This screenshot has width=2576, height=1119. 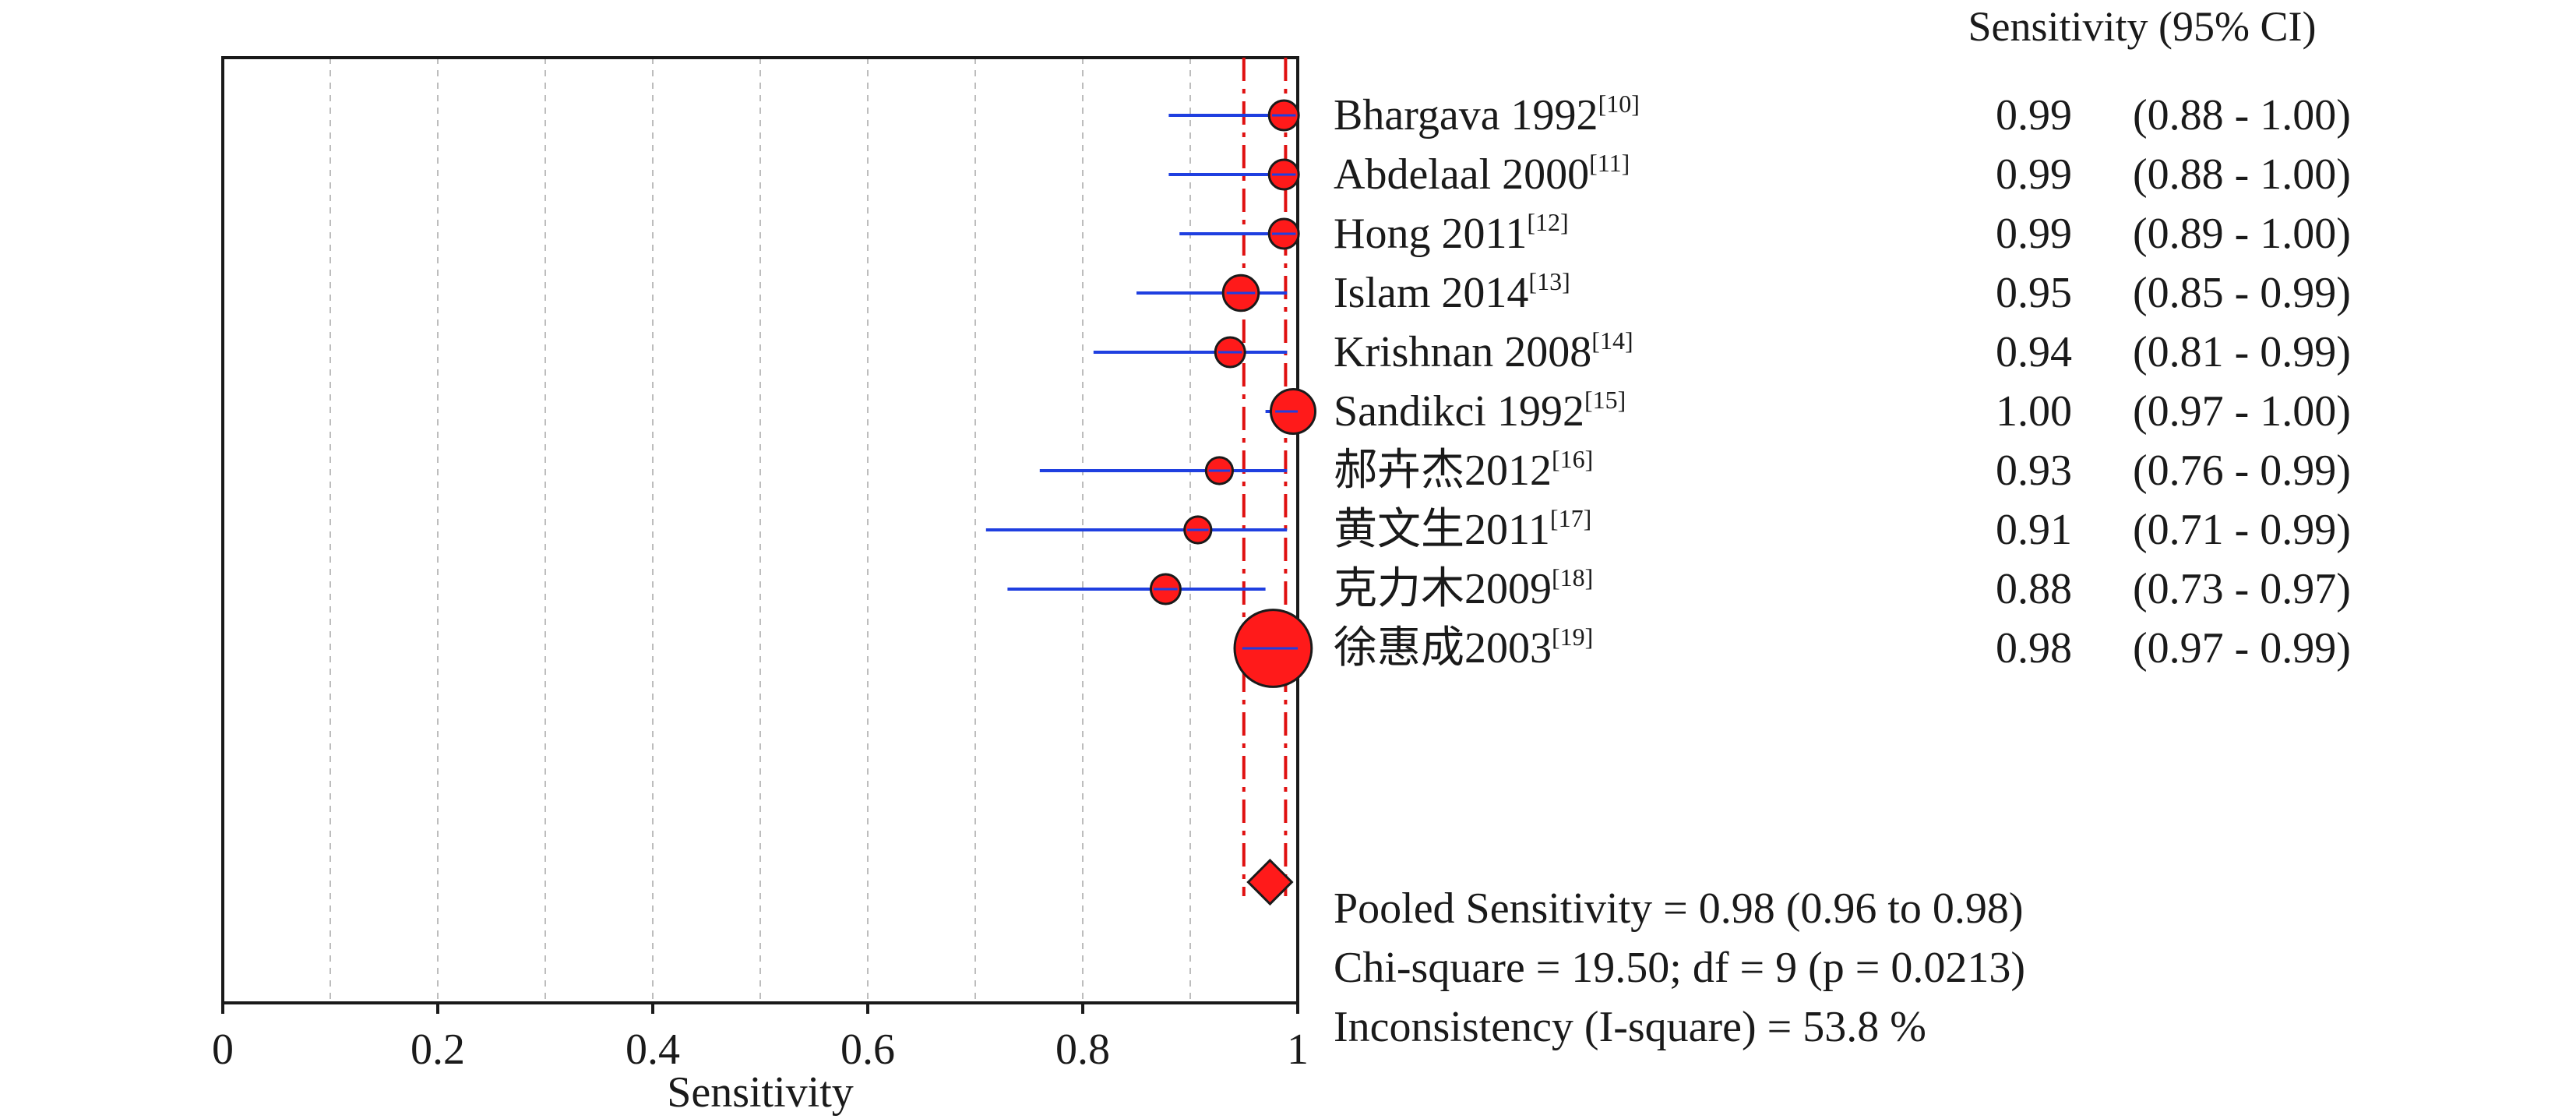 I want to click on study-name-text: Bhargava 1992, so click(x=1466, y=115).